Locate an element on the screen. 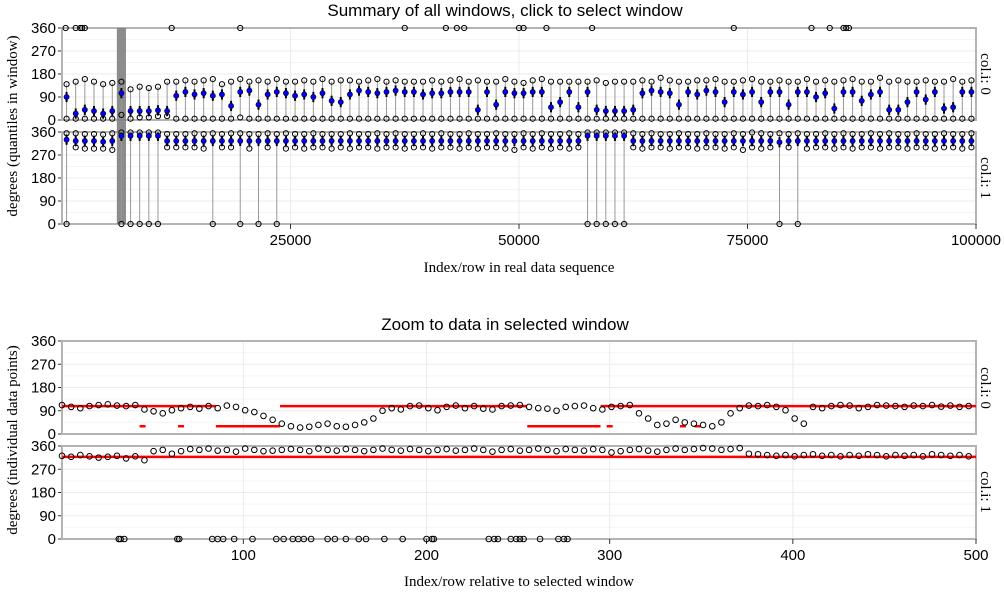 This screenshot has width=1004, height=592. outlier-point is located at coordinates (240, 28).